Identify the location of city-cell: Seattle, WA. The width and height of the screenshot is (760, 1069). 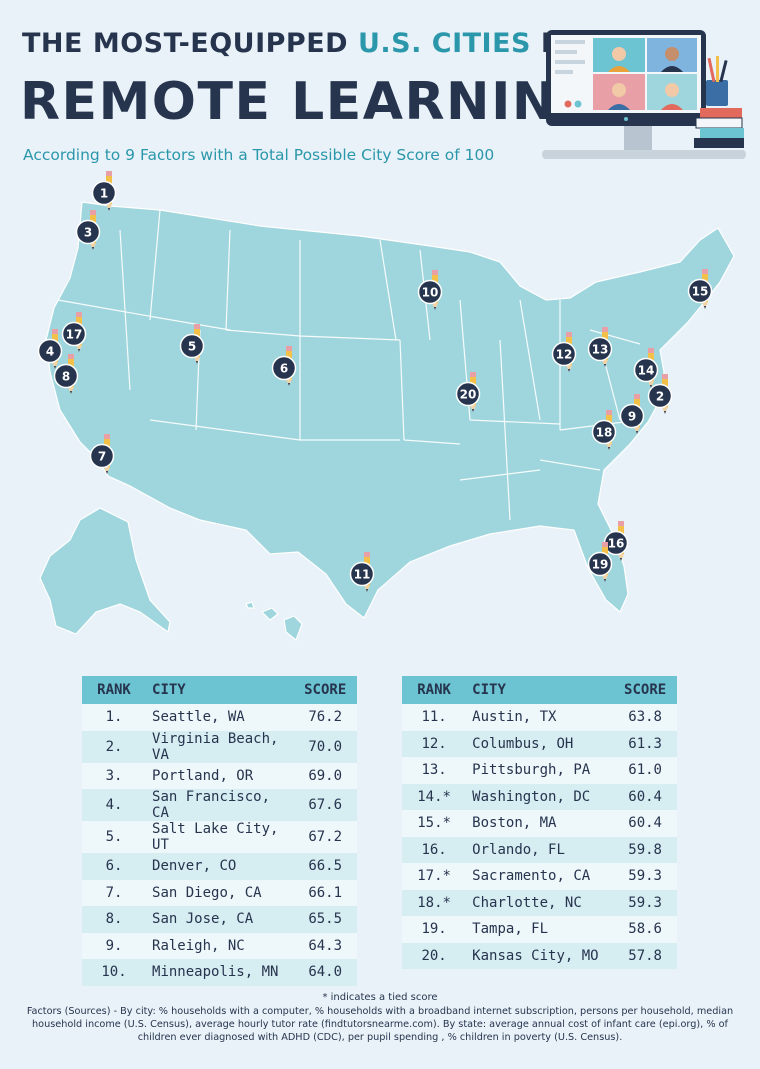
(220, 717).